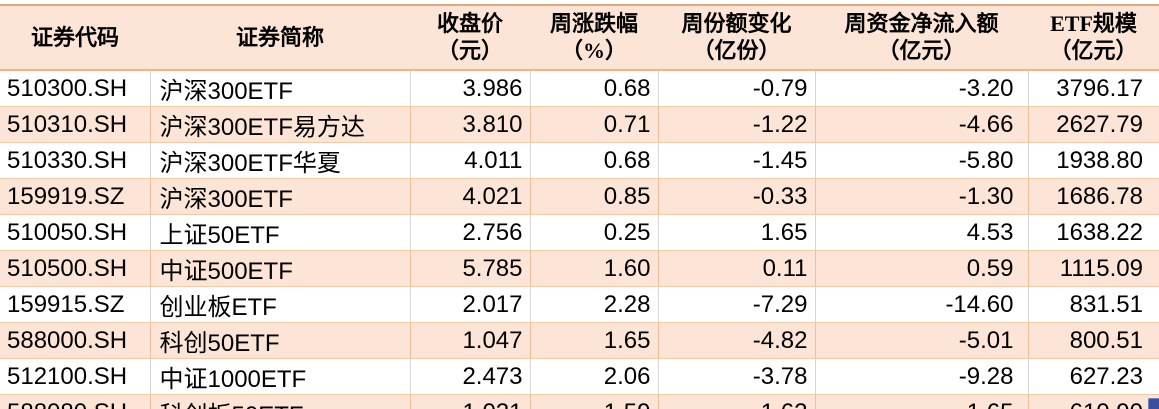 The image size is (1159, 409). Describe the element at coordinates (736, 50) in the screenshot. I see `column-header-unit: （亿份）` at that location.